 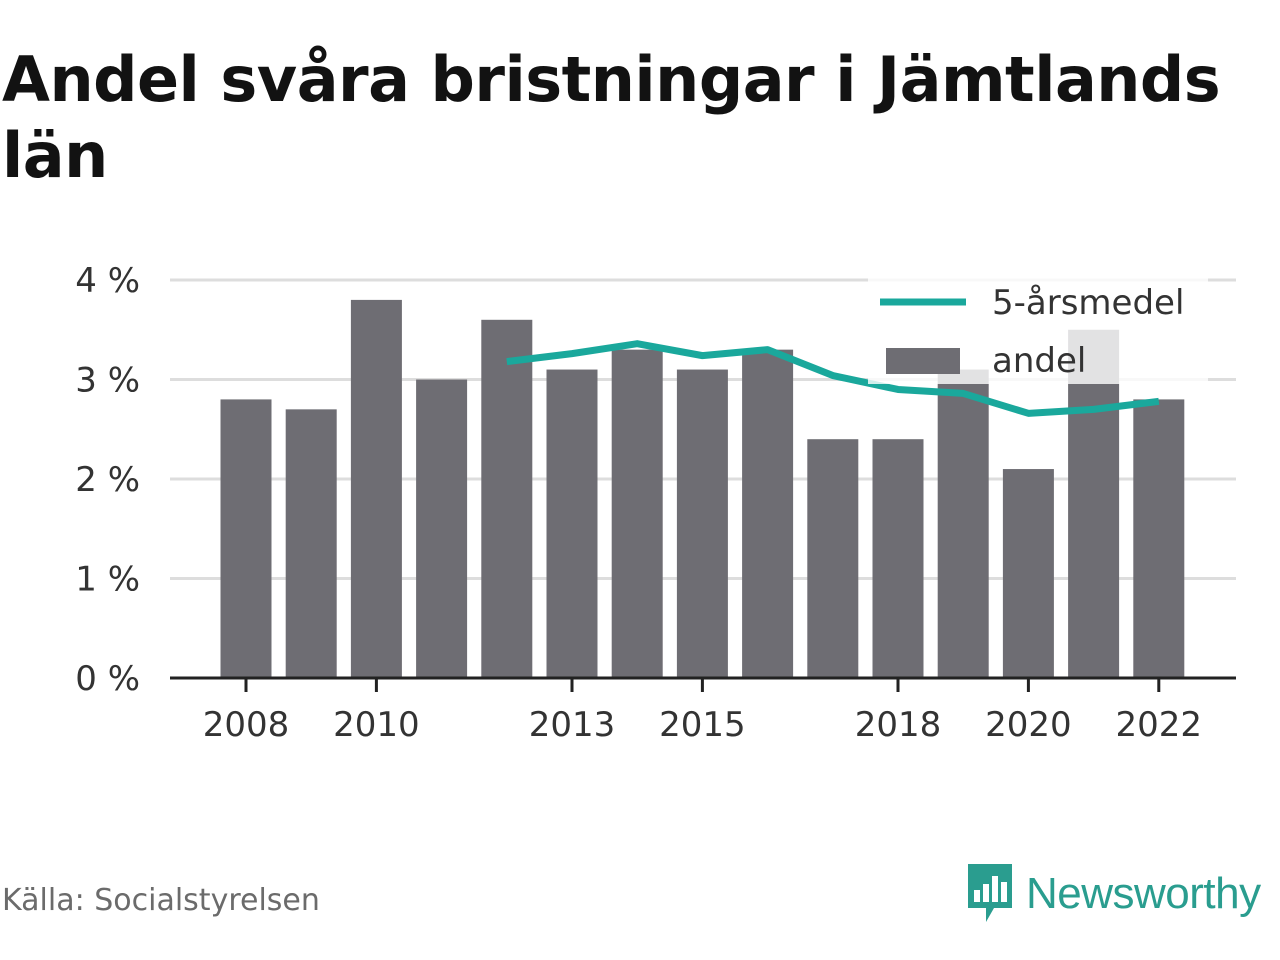 What do you see at coordinates (246, 725) in the screenshot?
I see `x-tick-label: 2008` at bounding box center [246, 725].